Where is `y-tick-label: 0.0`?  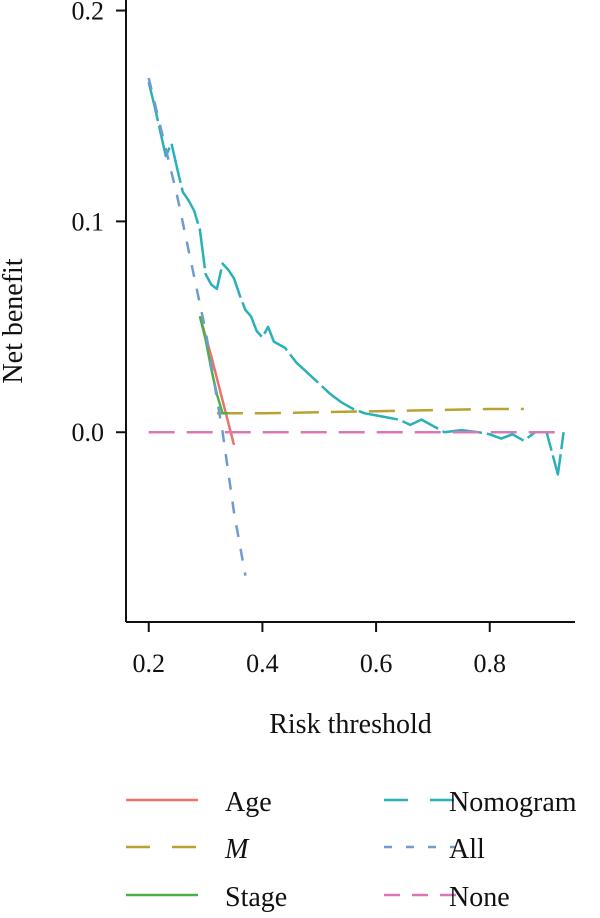
y-tick-label: 0.0 is located at coordinates (88, 432).